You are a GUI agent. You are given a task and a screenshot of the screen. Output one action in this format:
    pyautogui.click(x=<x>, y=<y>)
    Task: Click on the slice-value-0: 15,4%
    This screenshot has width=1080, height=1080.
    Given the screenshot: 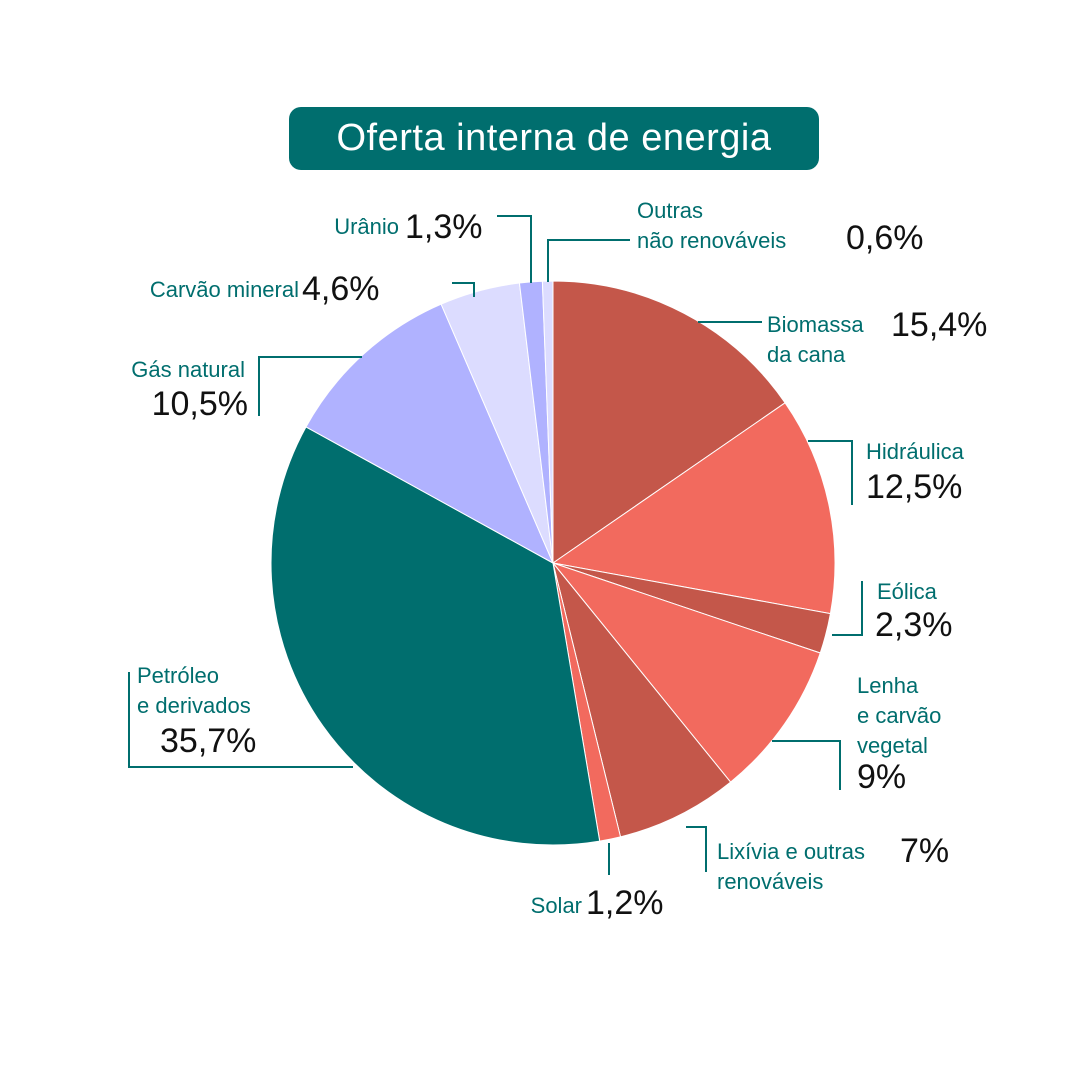 What is the action you would take?
    pyautogui.click(x=939, y=325)
    